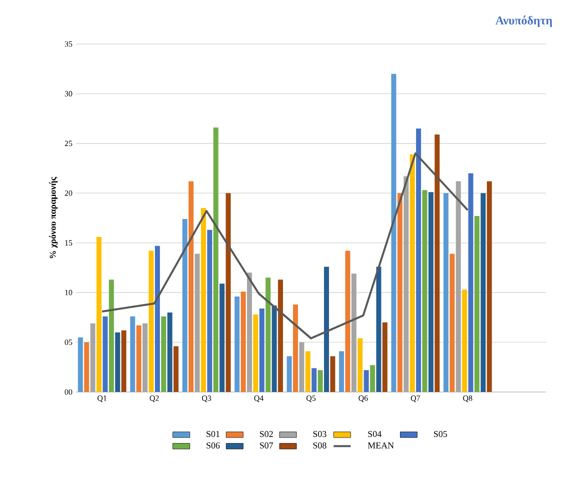 The height and width of the screenshot is (480, 570). I want to click on legend-label: S08, so click(319, 445).